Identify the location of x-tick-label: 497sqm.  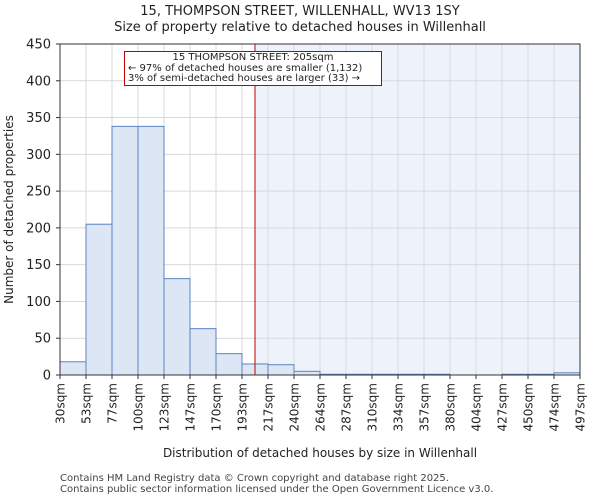
(581, 407).